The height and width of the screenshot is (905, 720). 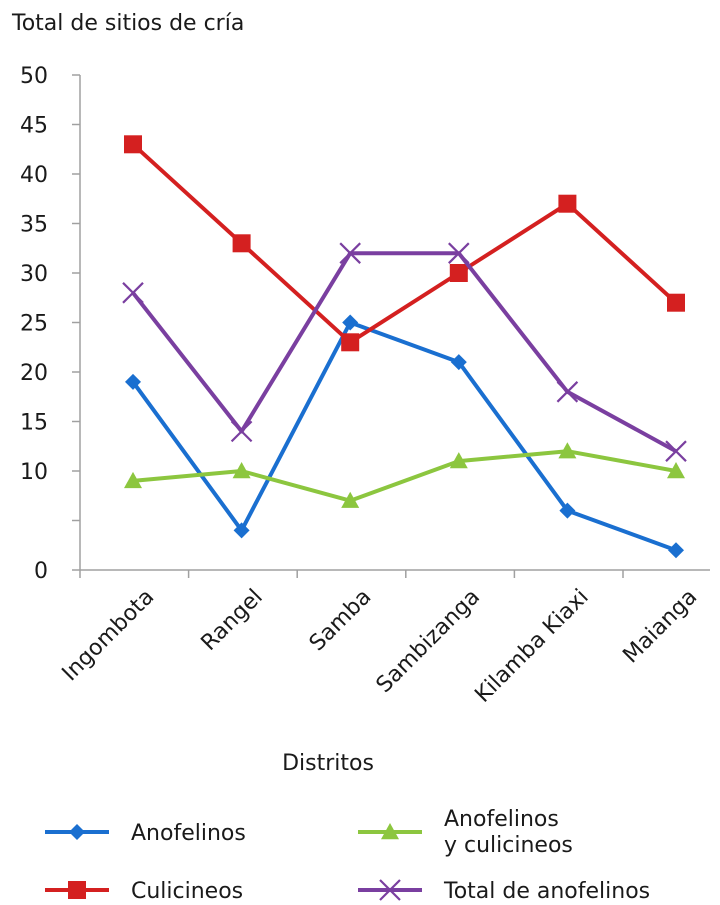 What do you see at coordinates (34, 274) in the screenshot?
I see `y-tick-label: 30` at bounding box center [34, 274].